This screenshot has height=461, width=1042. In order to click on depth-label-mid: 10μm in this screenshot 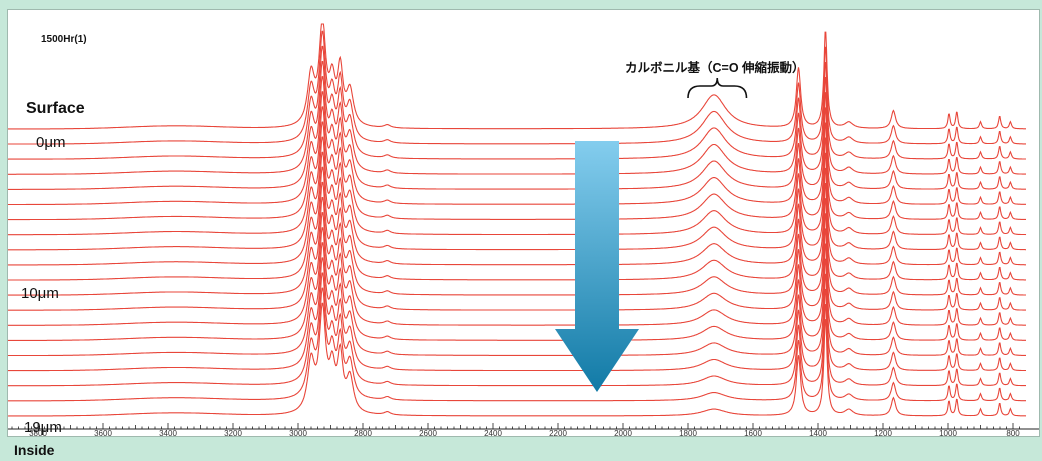, I will do `click(40, 293)`.